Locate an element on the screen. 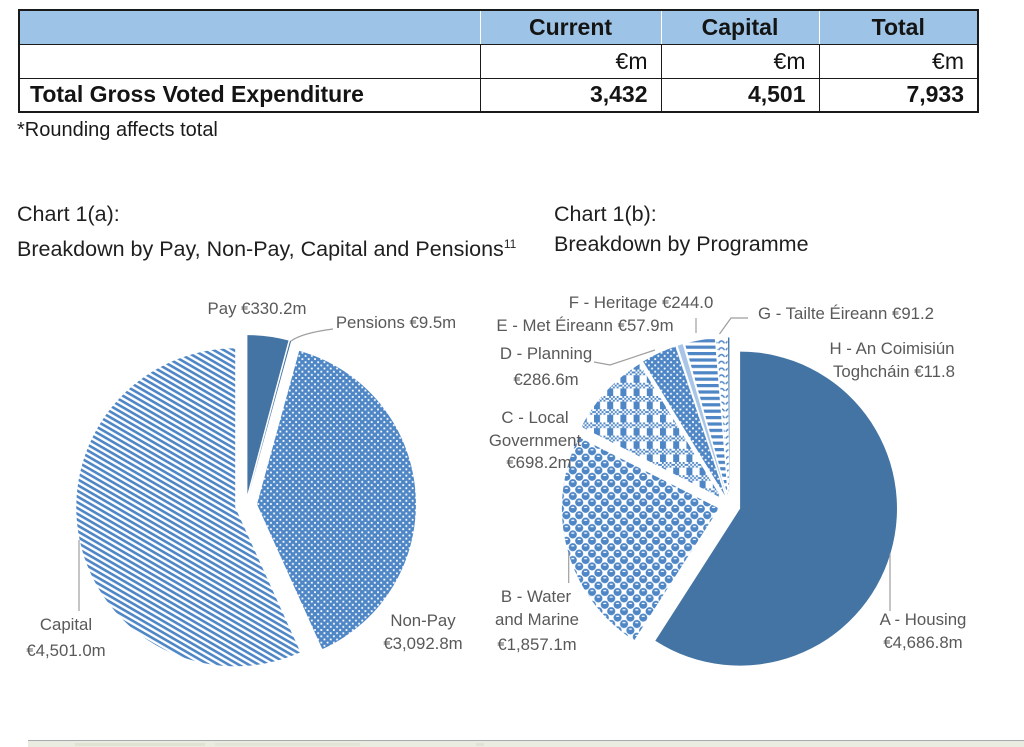  svg-text: D - Planning is located at coordinates (546, 353).